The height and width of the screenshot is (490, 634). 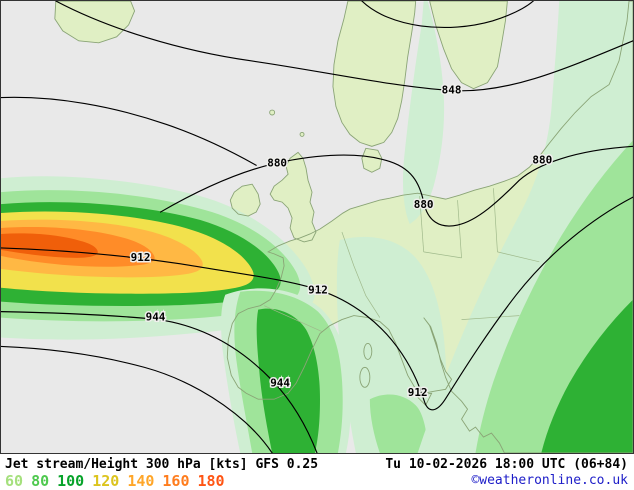 What do you see at coordinates (211, 481) in the screenshot?
I see `scale-value-180: 180` at bounding box center [211, 481].